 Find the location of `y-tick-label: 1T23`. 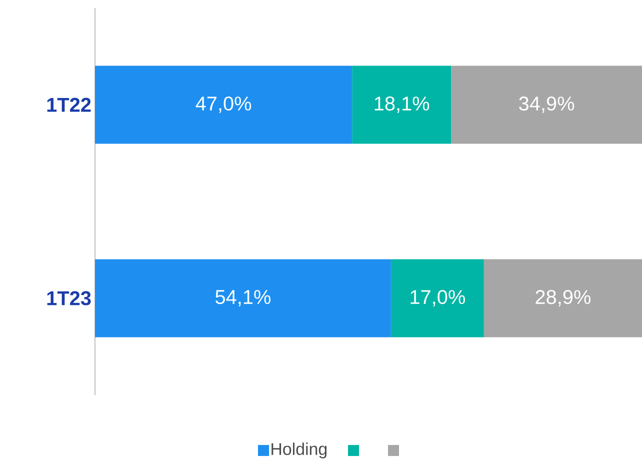

y-tick-label: 1T23 is located at coordinates (69, 298).